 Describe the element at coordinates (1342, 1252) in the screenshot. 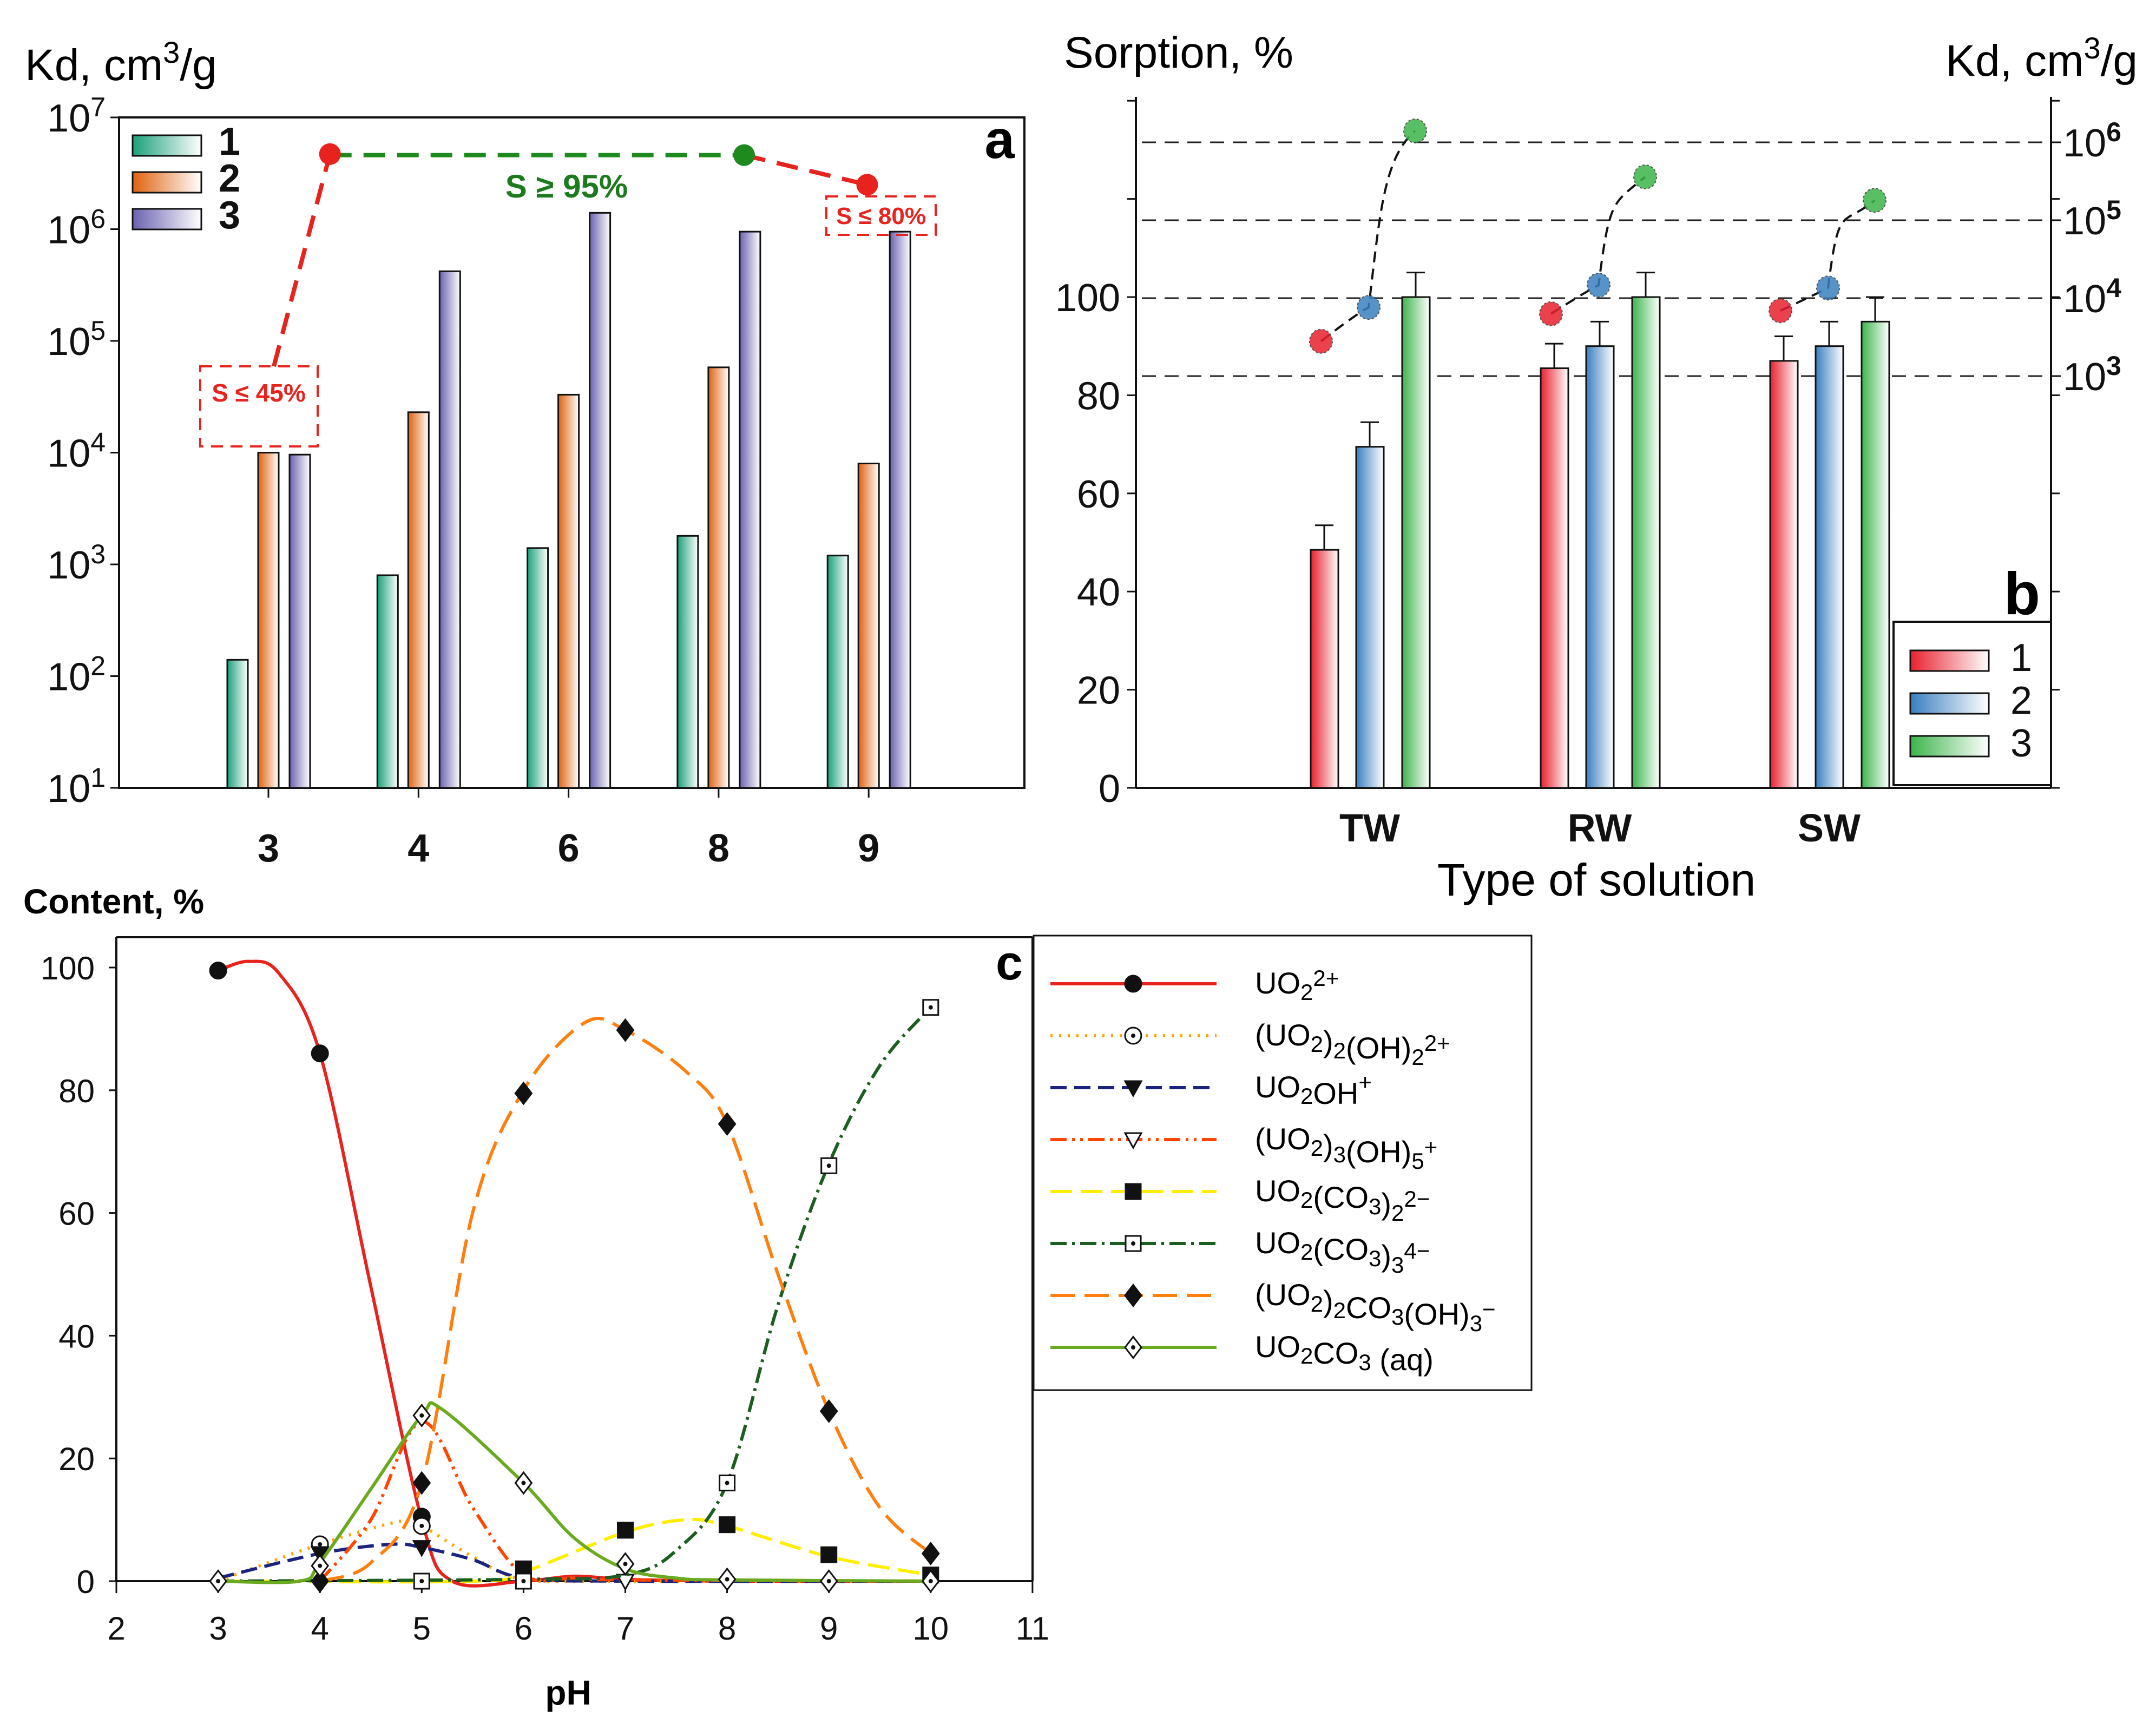

I see `legend-label: UO2(CO3)34−` at that location.